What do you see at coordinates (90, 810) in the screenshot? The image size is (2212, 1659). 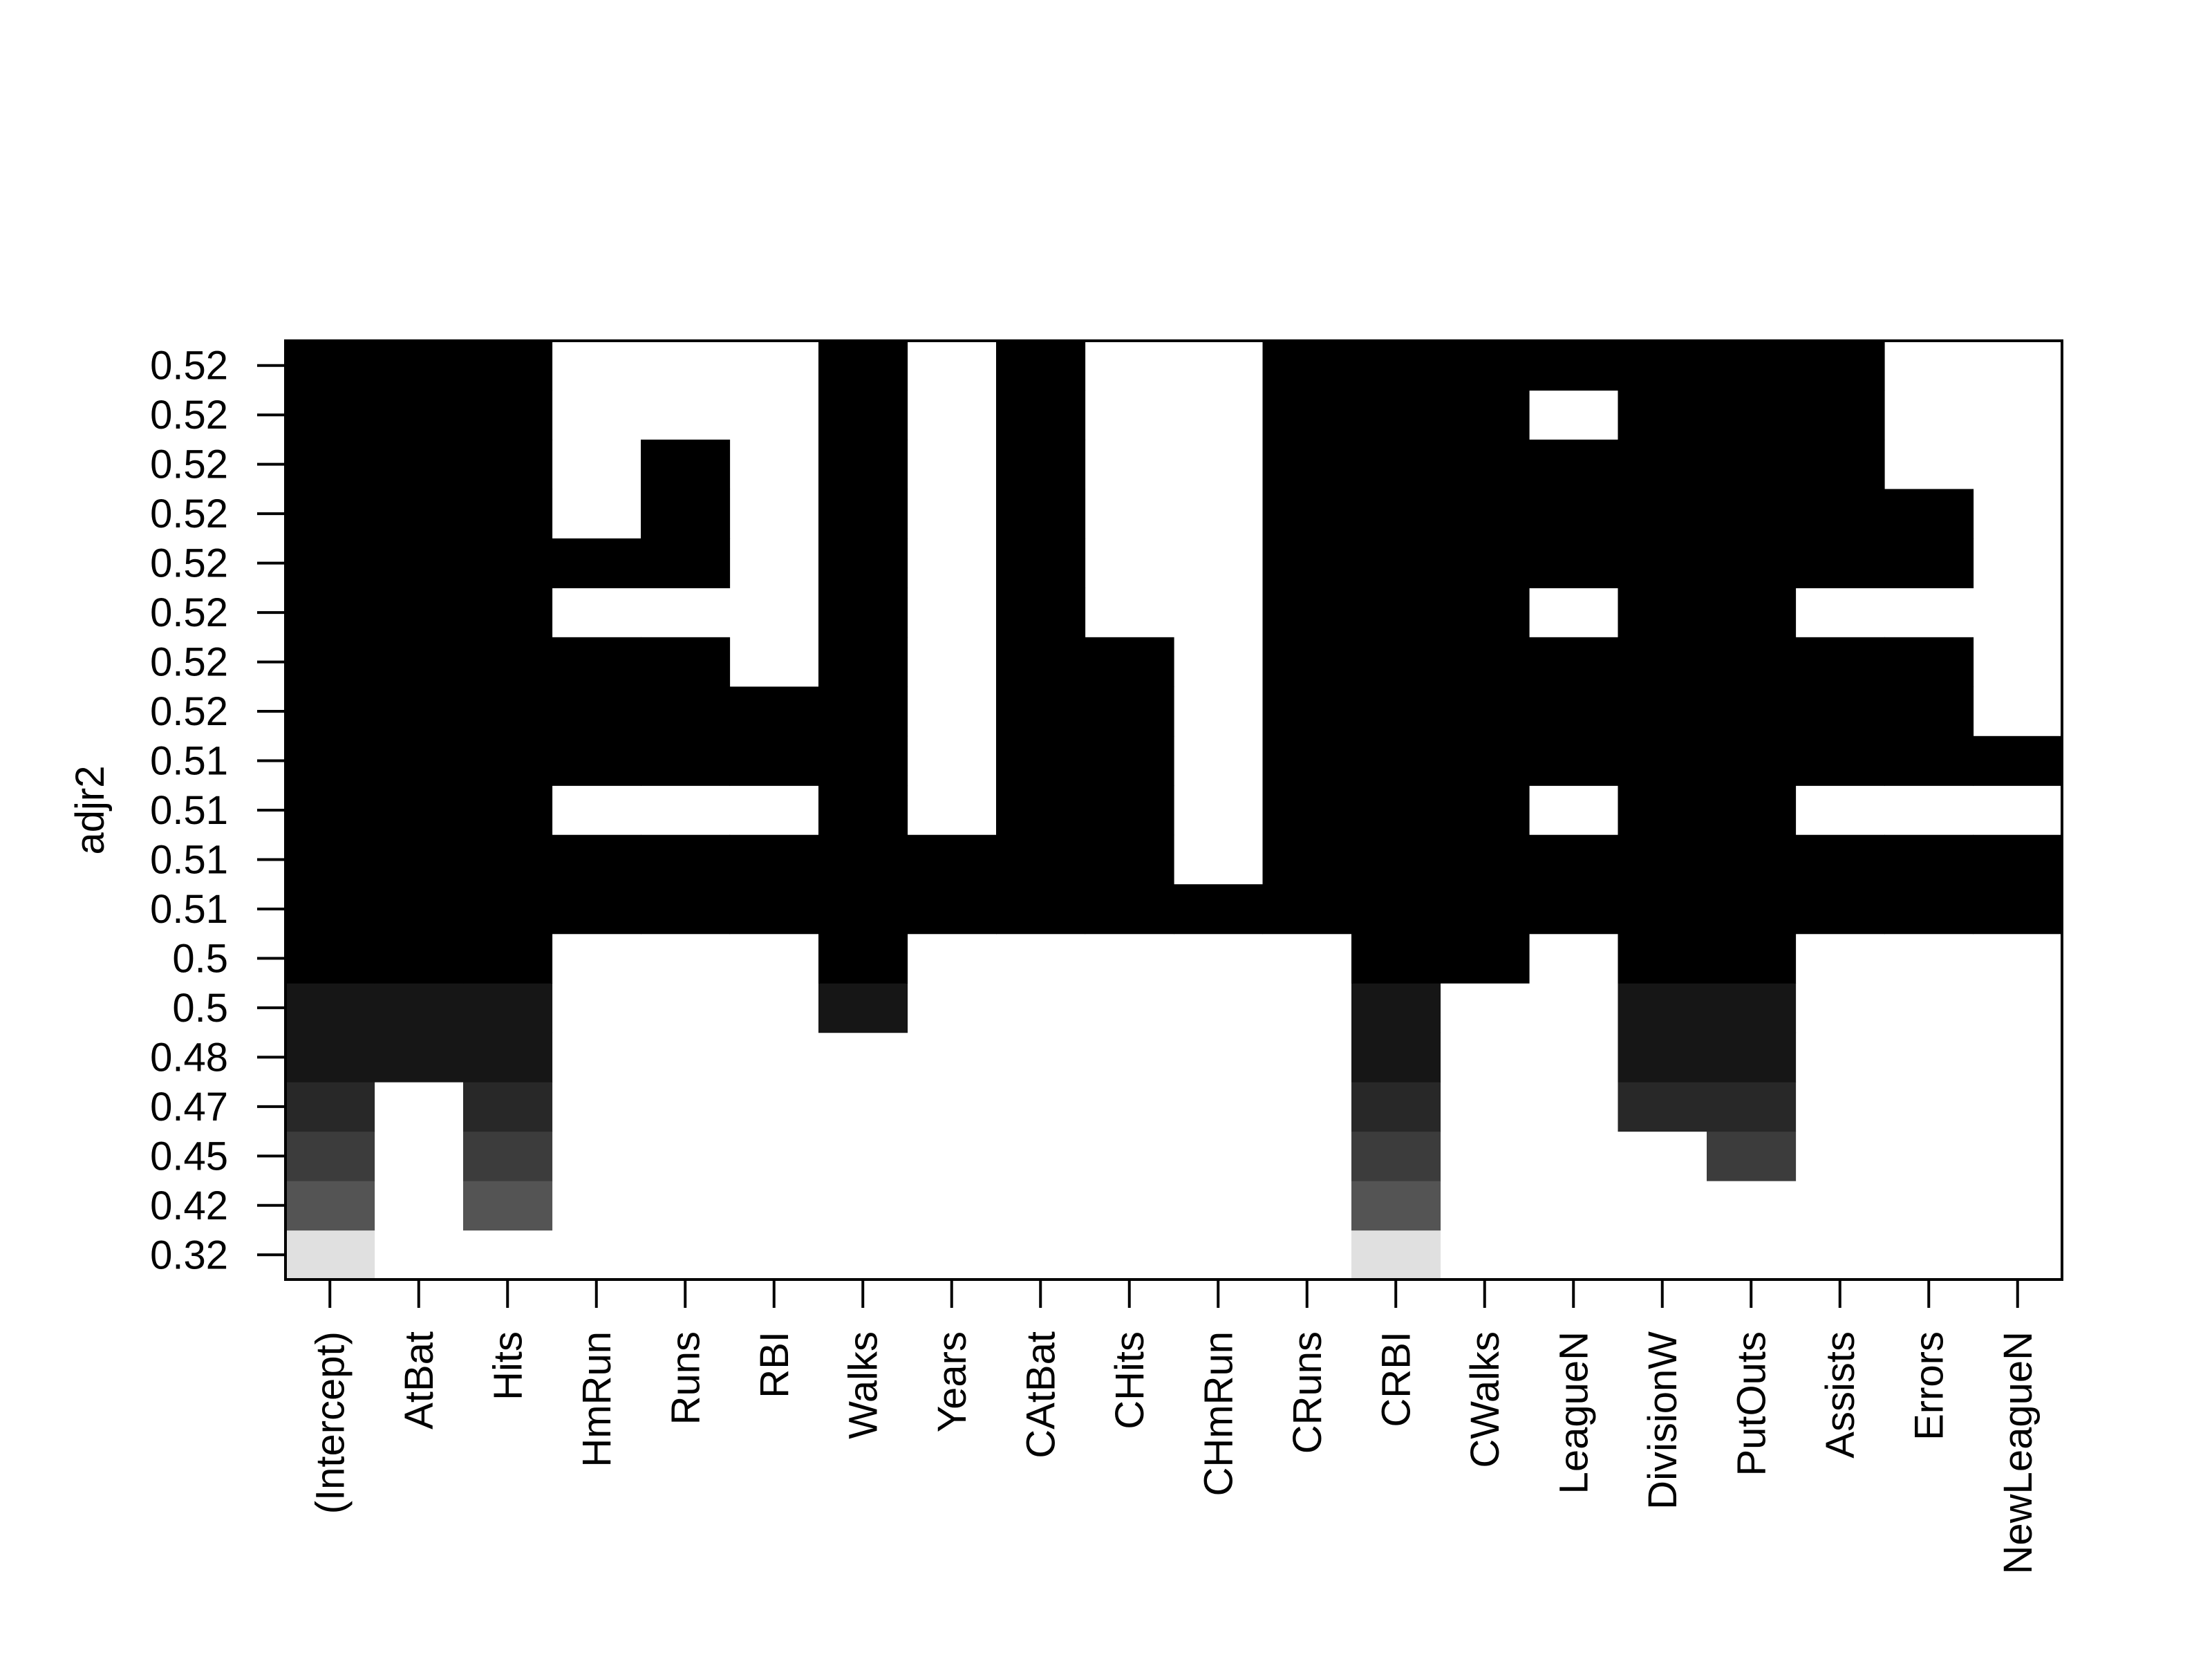 I see `y-axis-title: adjr2` at bounding box center [90, 810].